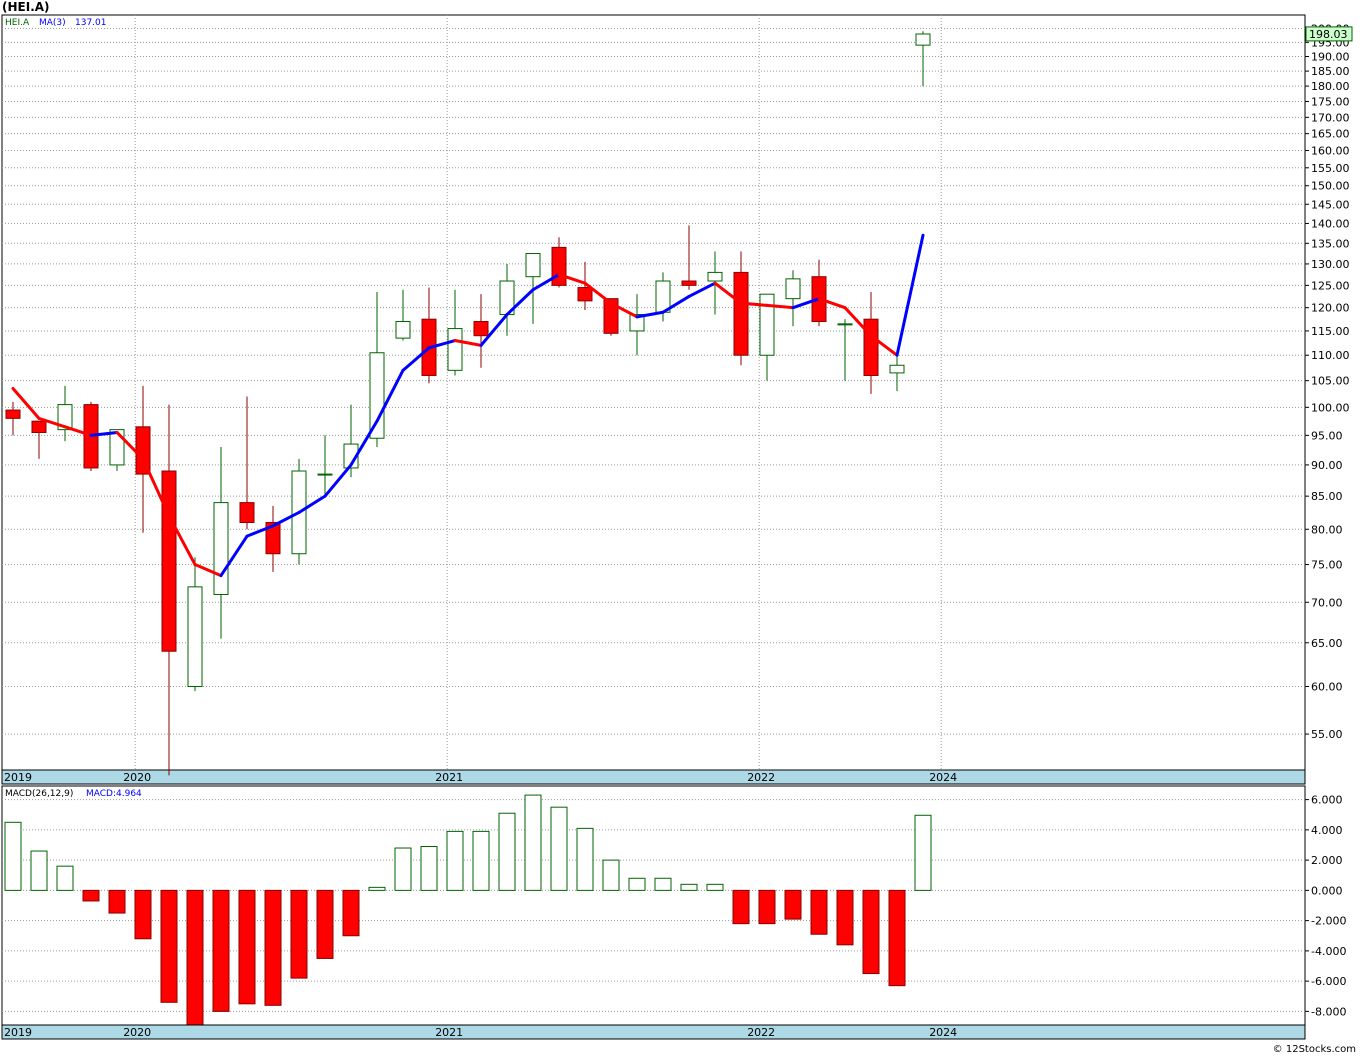 This screenshot has height=1056, width=1360. Describe the element at coordinates (39, 794) in the screenshot. I see `macd-legend-label: MACD(26,12,9)` at that location.